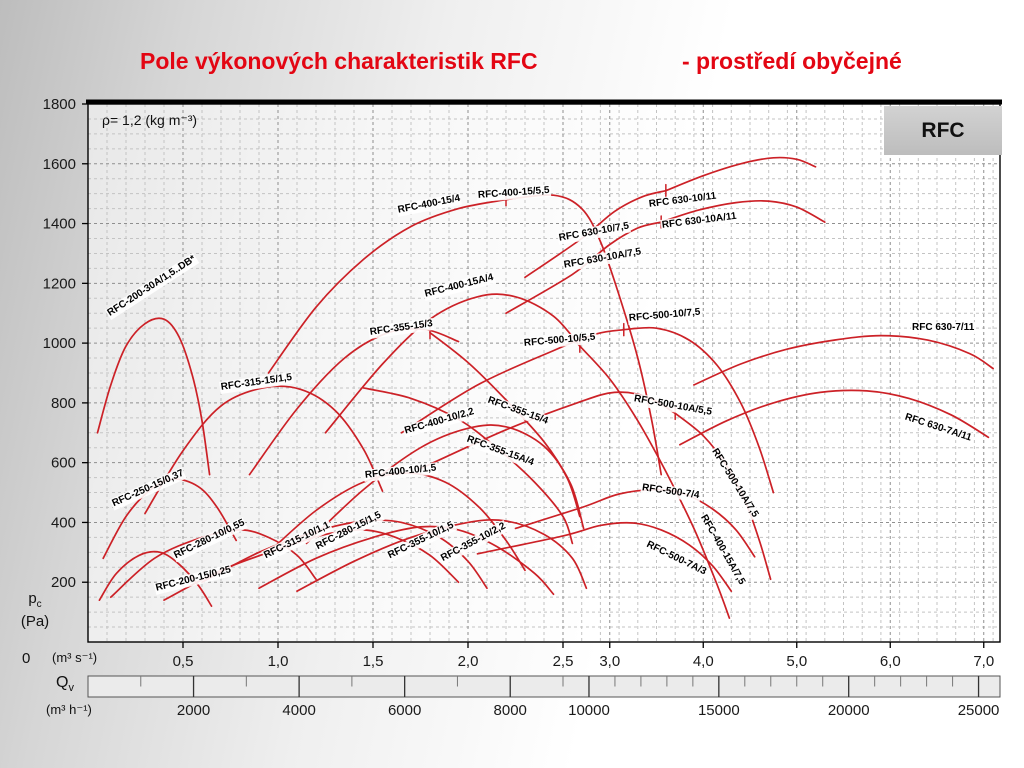  What do you see at coordinates (983, 661) in the screenshot?
I see `x-tick-label-m3s: 7,0` at bounding box center [983, 661].